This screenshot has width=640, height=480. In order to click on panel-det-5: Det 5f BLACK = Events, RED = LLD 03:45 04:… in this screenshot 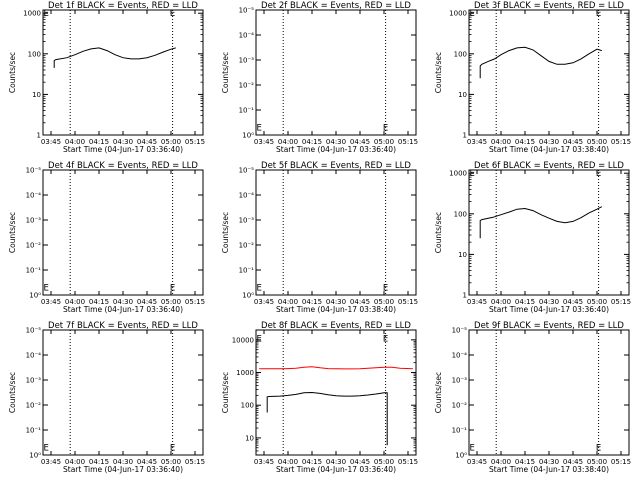, I will do `click(319, 237)`.